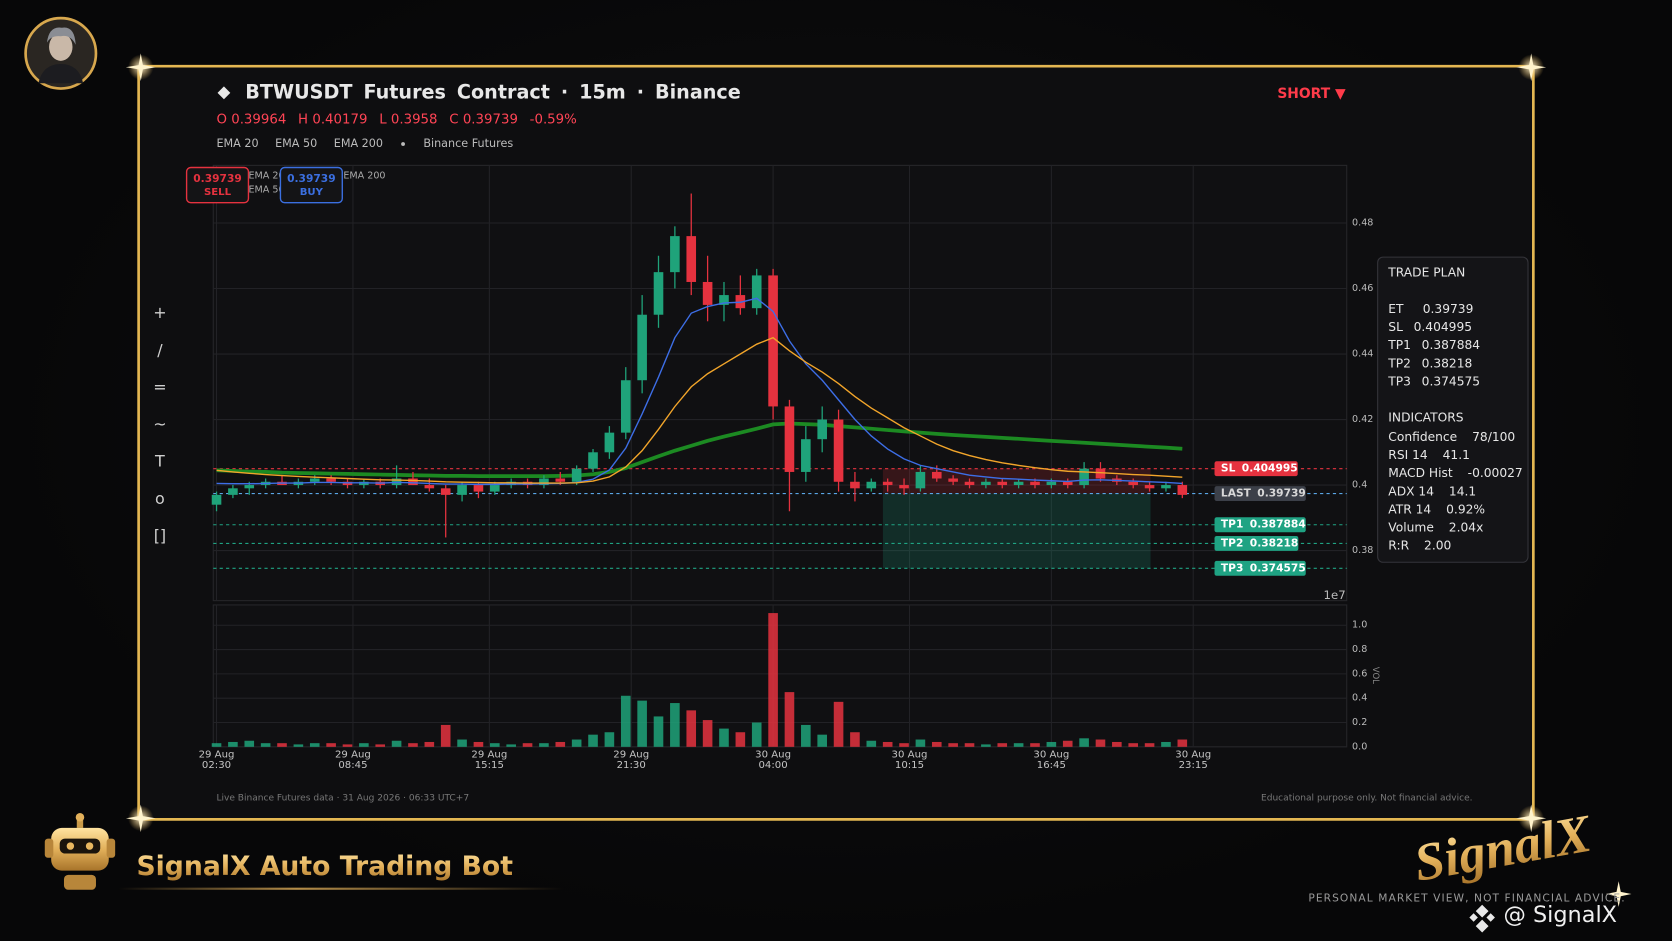 This screenshot has width=1672, height=941. Describe the element at coordinates (1495, 473) in the screenshot. I see `plan-value: -0.00027` at that location.